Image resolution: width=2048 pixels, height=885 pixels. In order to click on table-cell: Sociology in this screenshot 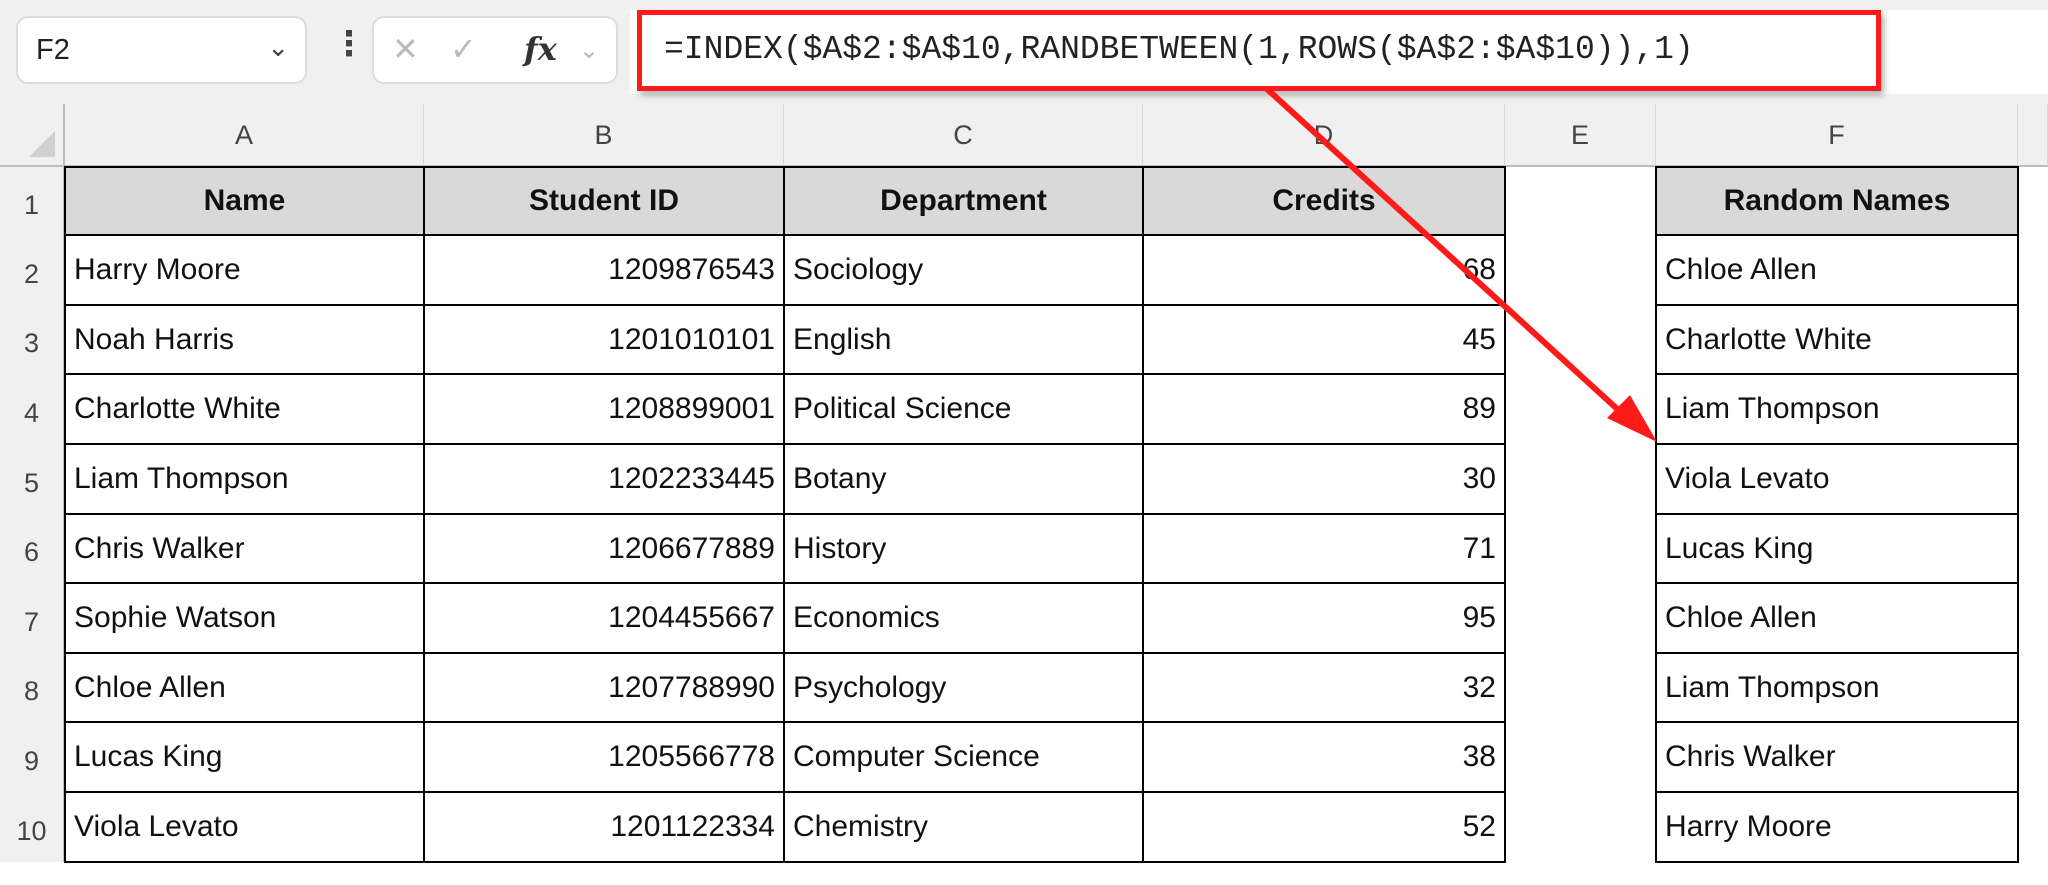, I will do `click(963, 270)`.